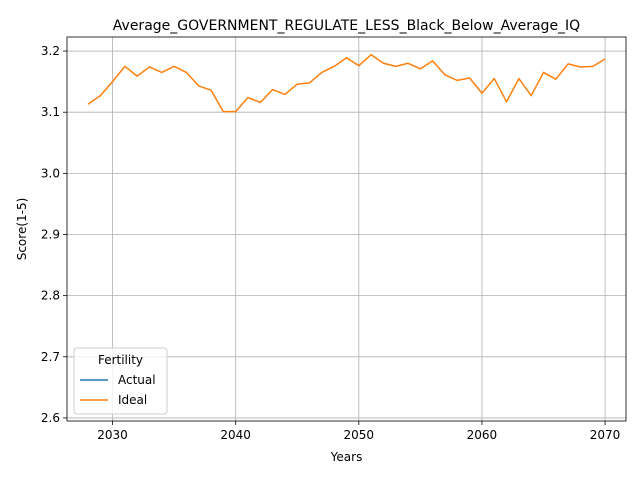 This screenshot has width=640, height=480. Describe the element at coordinates (137, 380) in the screenshot. I see `legend-label-actual: Actual` at that location.